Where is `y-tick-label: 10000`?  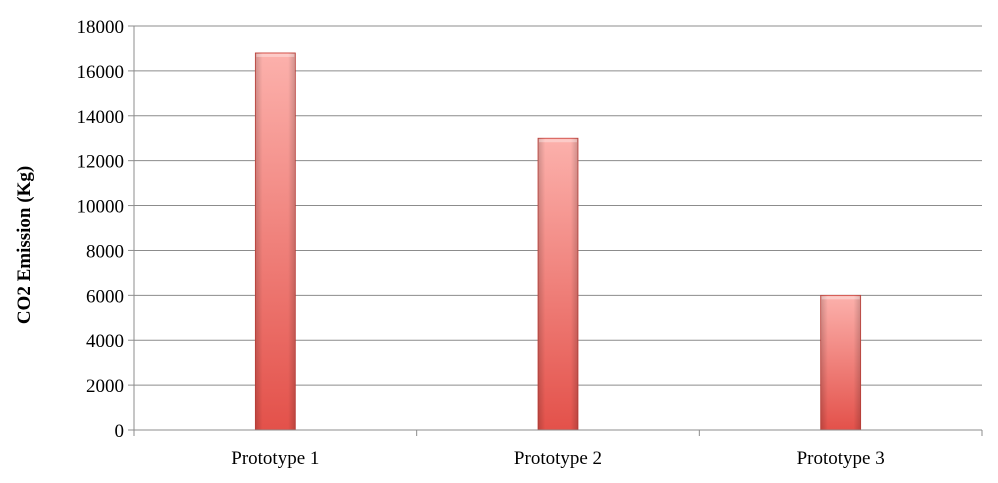
y-tick-label: 10000 is located at coordinates (101, 207).